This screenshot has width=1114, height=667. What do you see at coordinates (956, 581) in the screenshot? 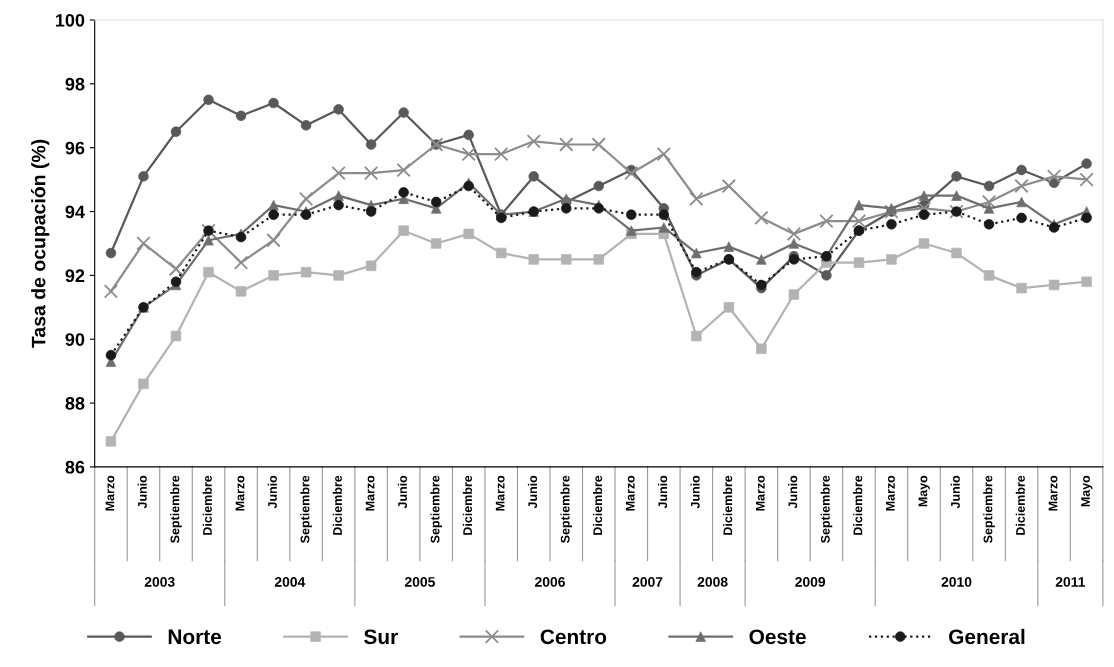
I see `text: 2010` at bounding box center [956, 581].